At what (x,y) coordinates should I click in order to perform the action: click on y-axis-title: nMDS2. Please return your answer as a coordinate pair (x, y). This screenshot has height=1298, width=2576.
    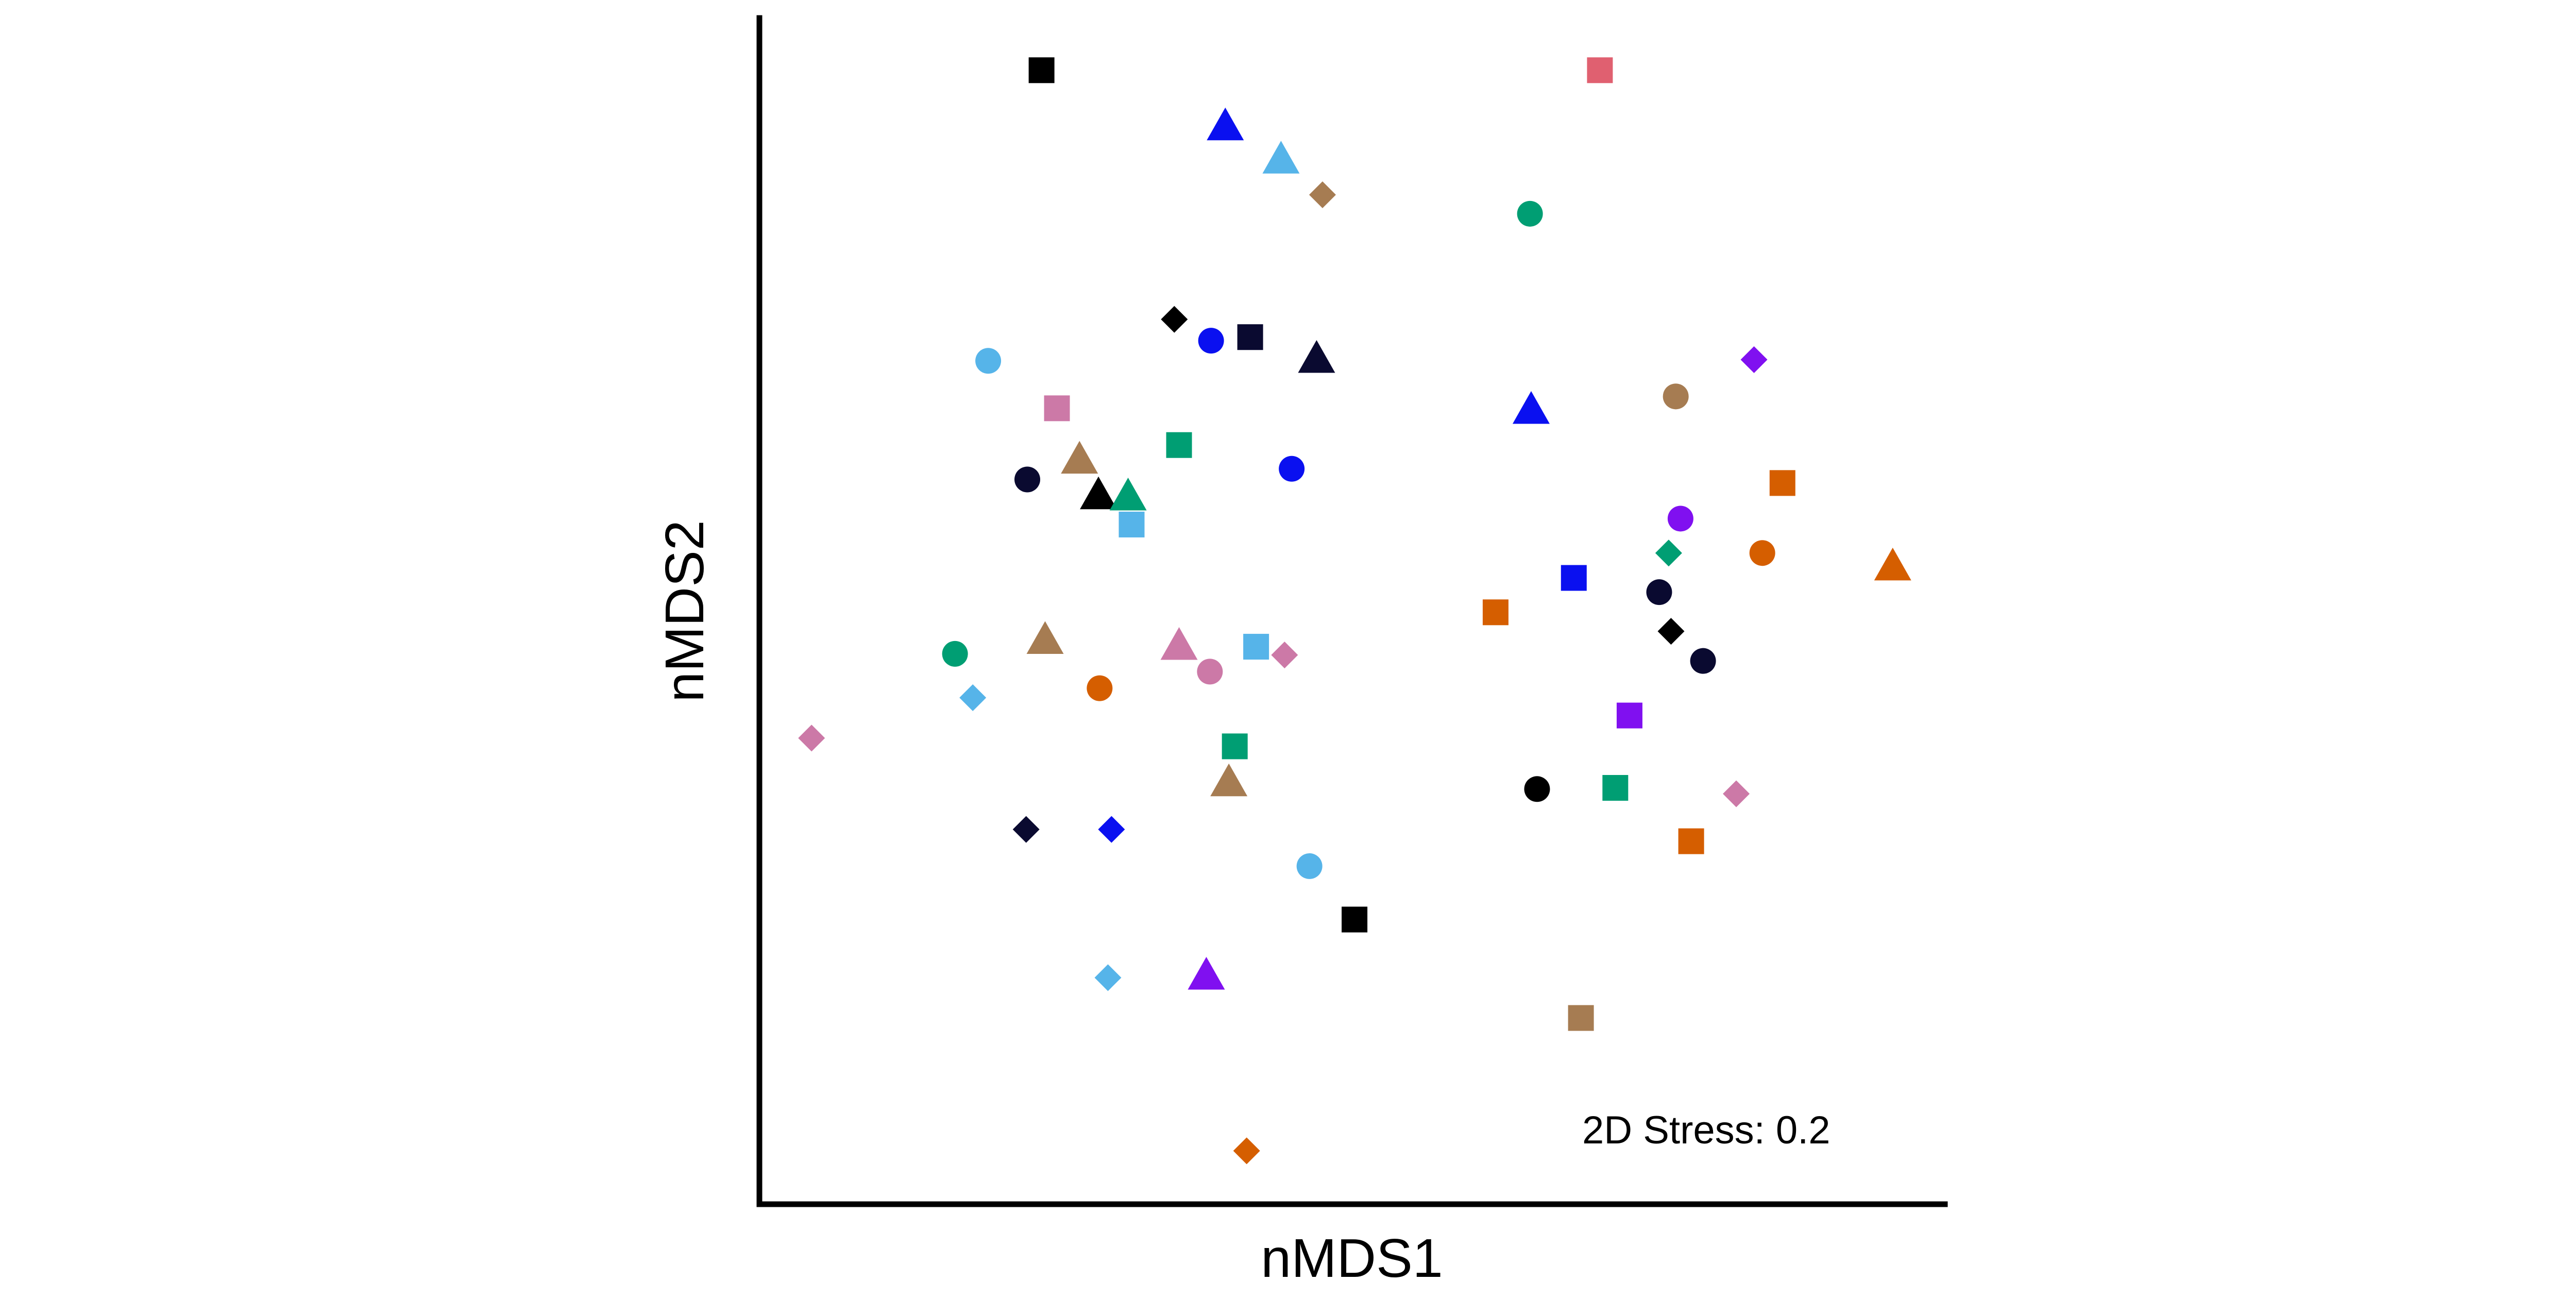
    Looking at the image, I should click on (684, 611).